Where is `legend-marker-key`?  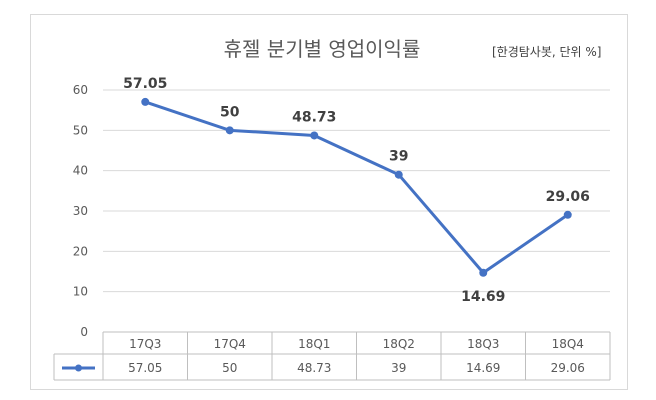 legend-marker-key is located at coordinates (78, 368).